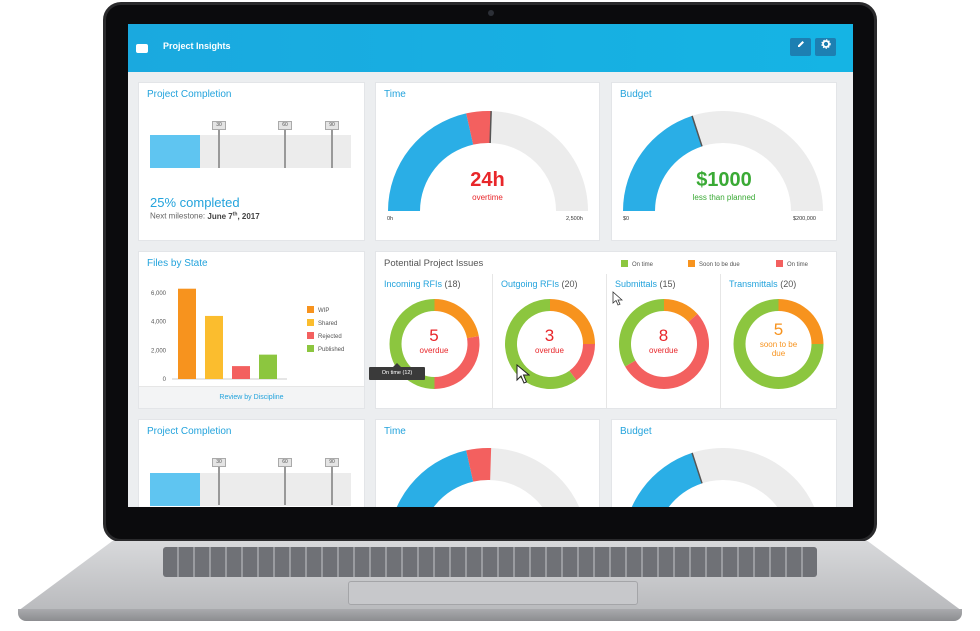  I want to click on gauge-caption: overtime, so click(487, 197).